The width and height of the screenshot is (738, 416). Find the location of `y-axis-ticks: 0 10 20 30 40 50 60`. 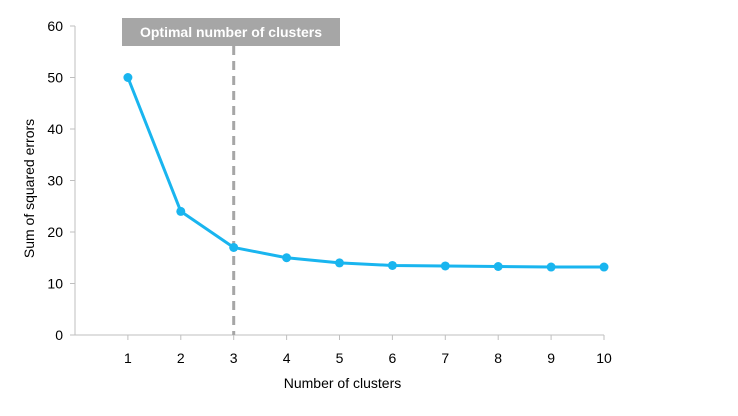

y-axis-ticks: 0 10 20 30 40 50 60 is located at coordinates (61, 180).